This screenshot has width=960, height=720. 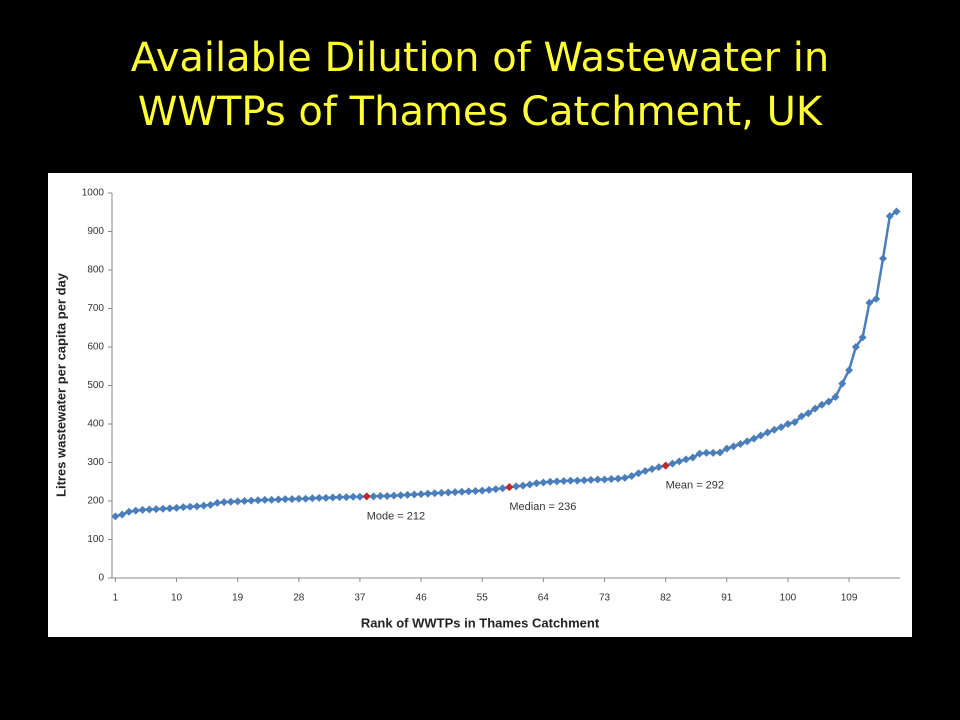 What do you see at coordinates (299, 598) in the screenshot?
I see `x-tick-label: 28` at bounding box center [299, 598].